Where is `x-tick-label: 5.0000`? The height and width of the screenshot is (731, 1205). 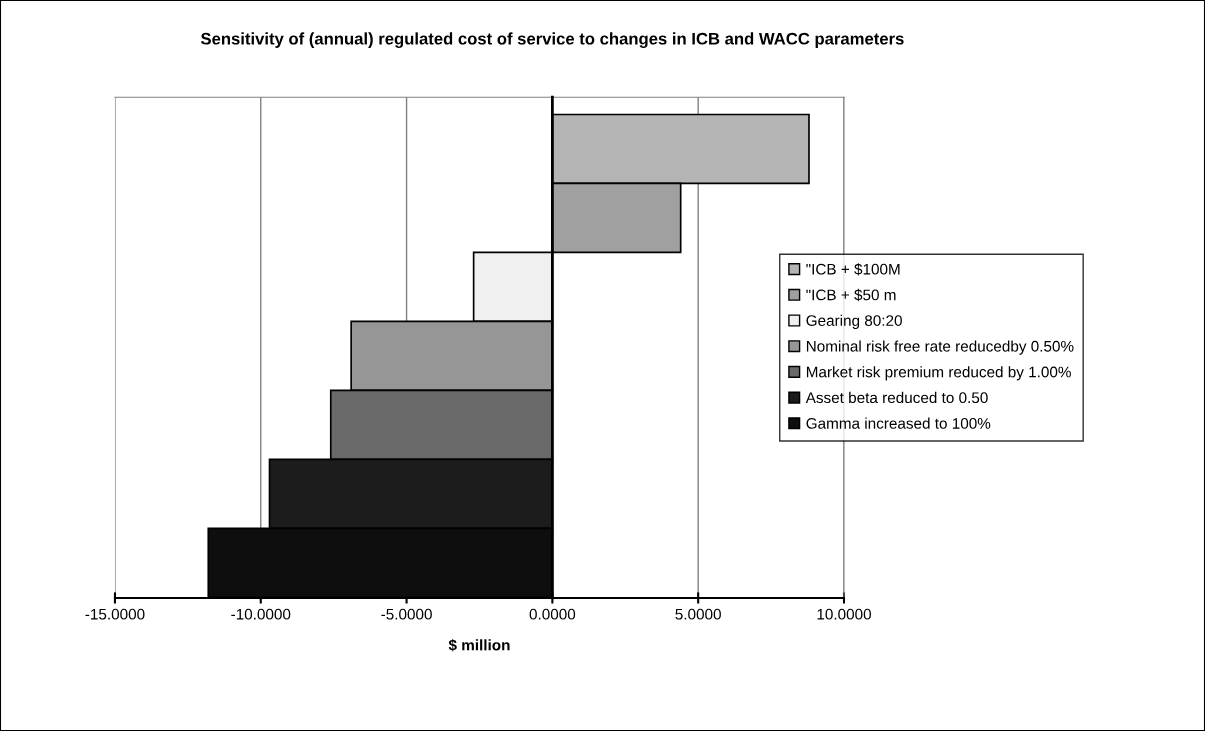 x-tick-label: 5.0000 is located at coordinates (698, 614).